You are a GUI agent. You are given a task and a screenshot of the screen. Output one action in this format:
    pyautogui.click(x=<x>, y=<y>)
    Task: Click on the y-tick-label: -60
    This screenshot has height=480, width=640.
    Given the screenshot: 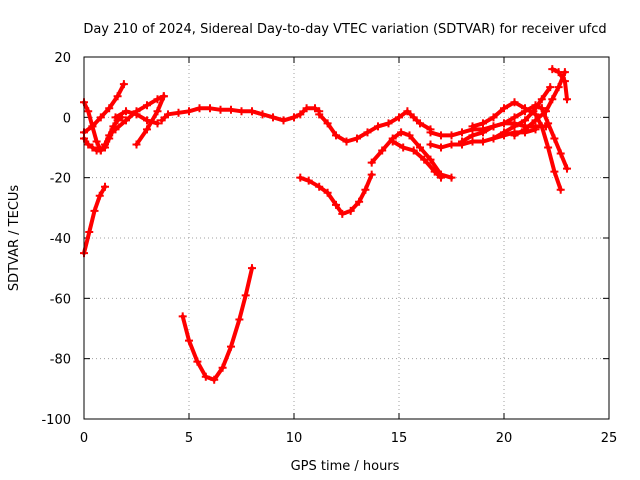 What is the action you would take?
    pyautogui.click(x=60, y=299)
    